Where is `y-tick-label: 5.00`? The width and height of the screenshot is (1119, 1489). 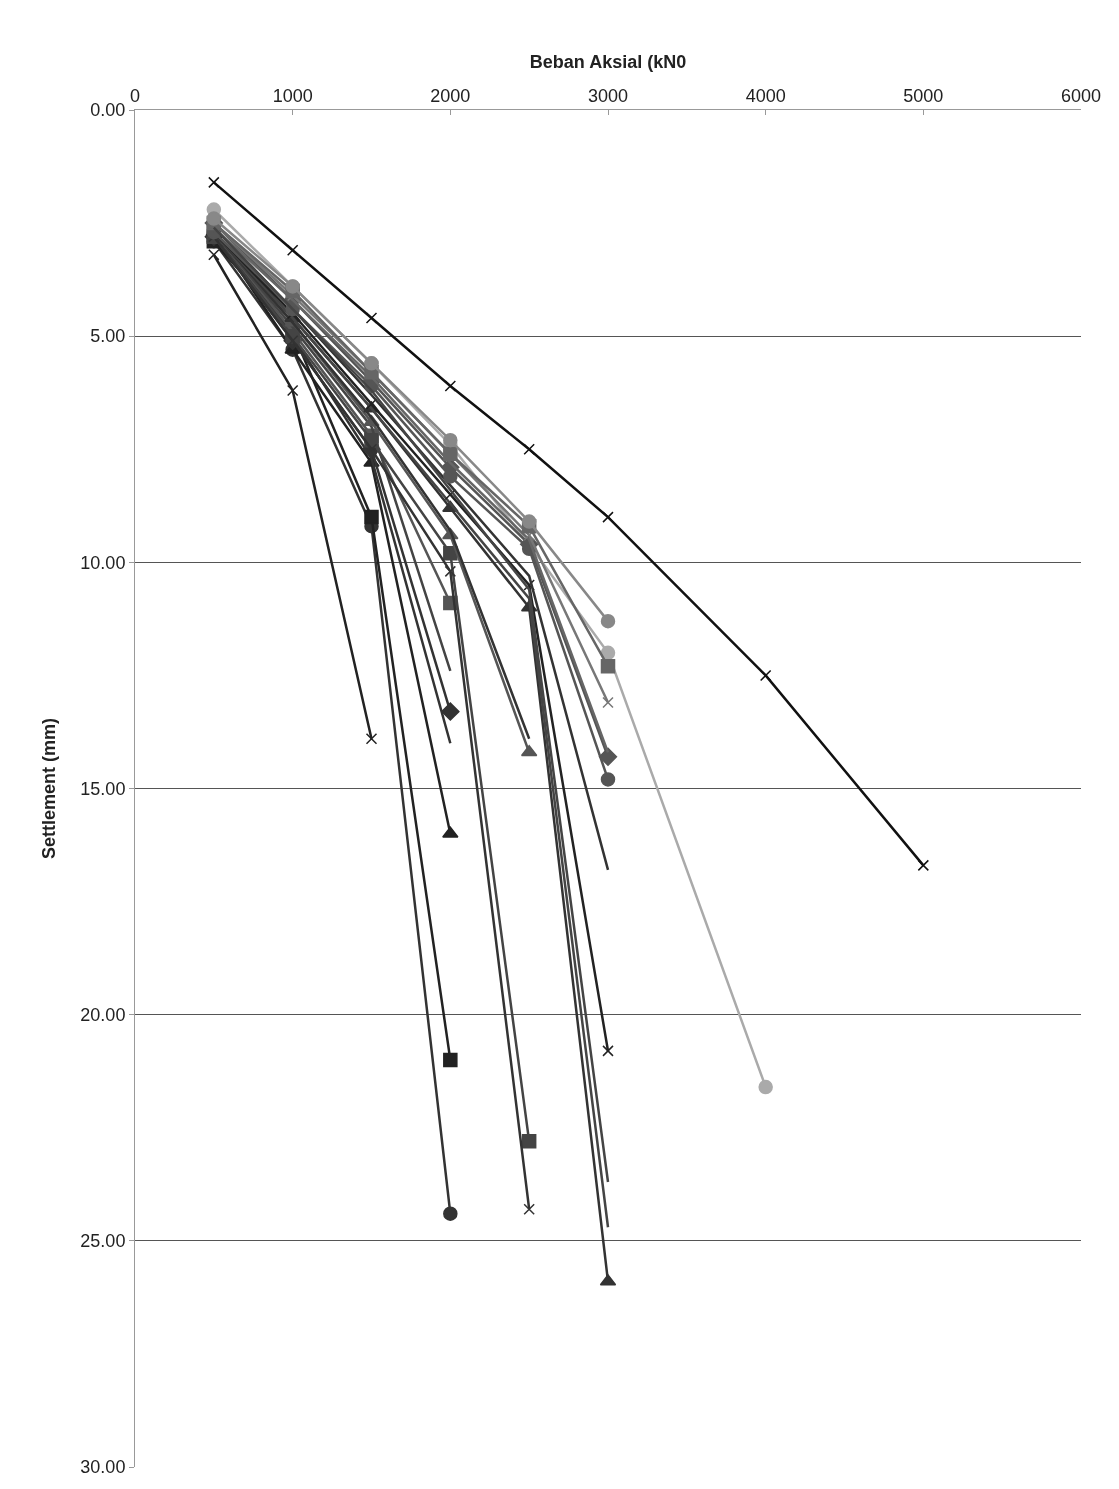
y-tick-label: 5.00 is located at coordinates (108, 336).